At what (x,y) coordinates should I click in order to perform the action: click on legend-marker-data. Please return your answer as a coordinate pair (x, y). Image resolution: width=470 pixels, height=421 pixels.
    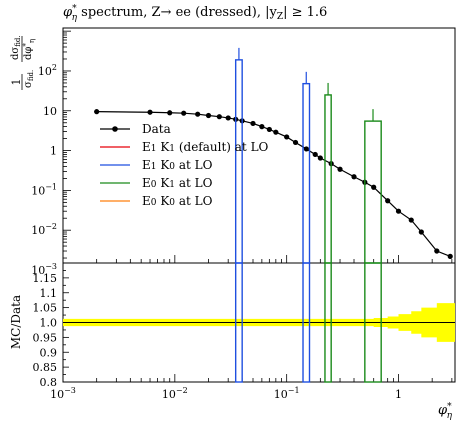
    Looking at the image, I should click on (115, 129).